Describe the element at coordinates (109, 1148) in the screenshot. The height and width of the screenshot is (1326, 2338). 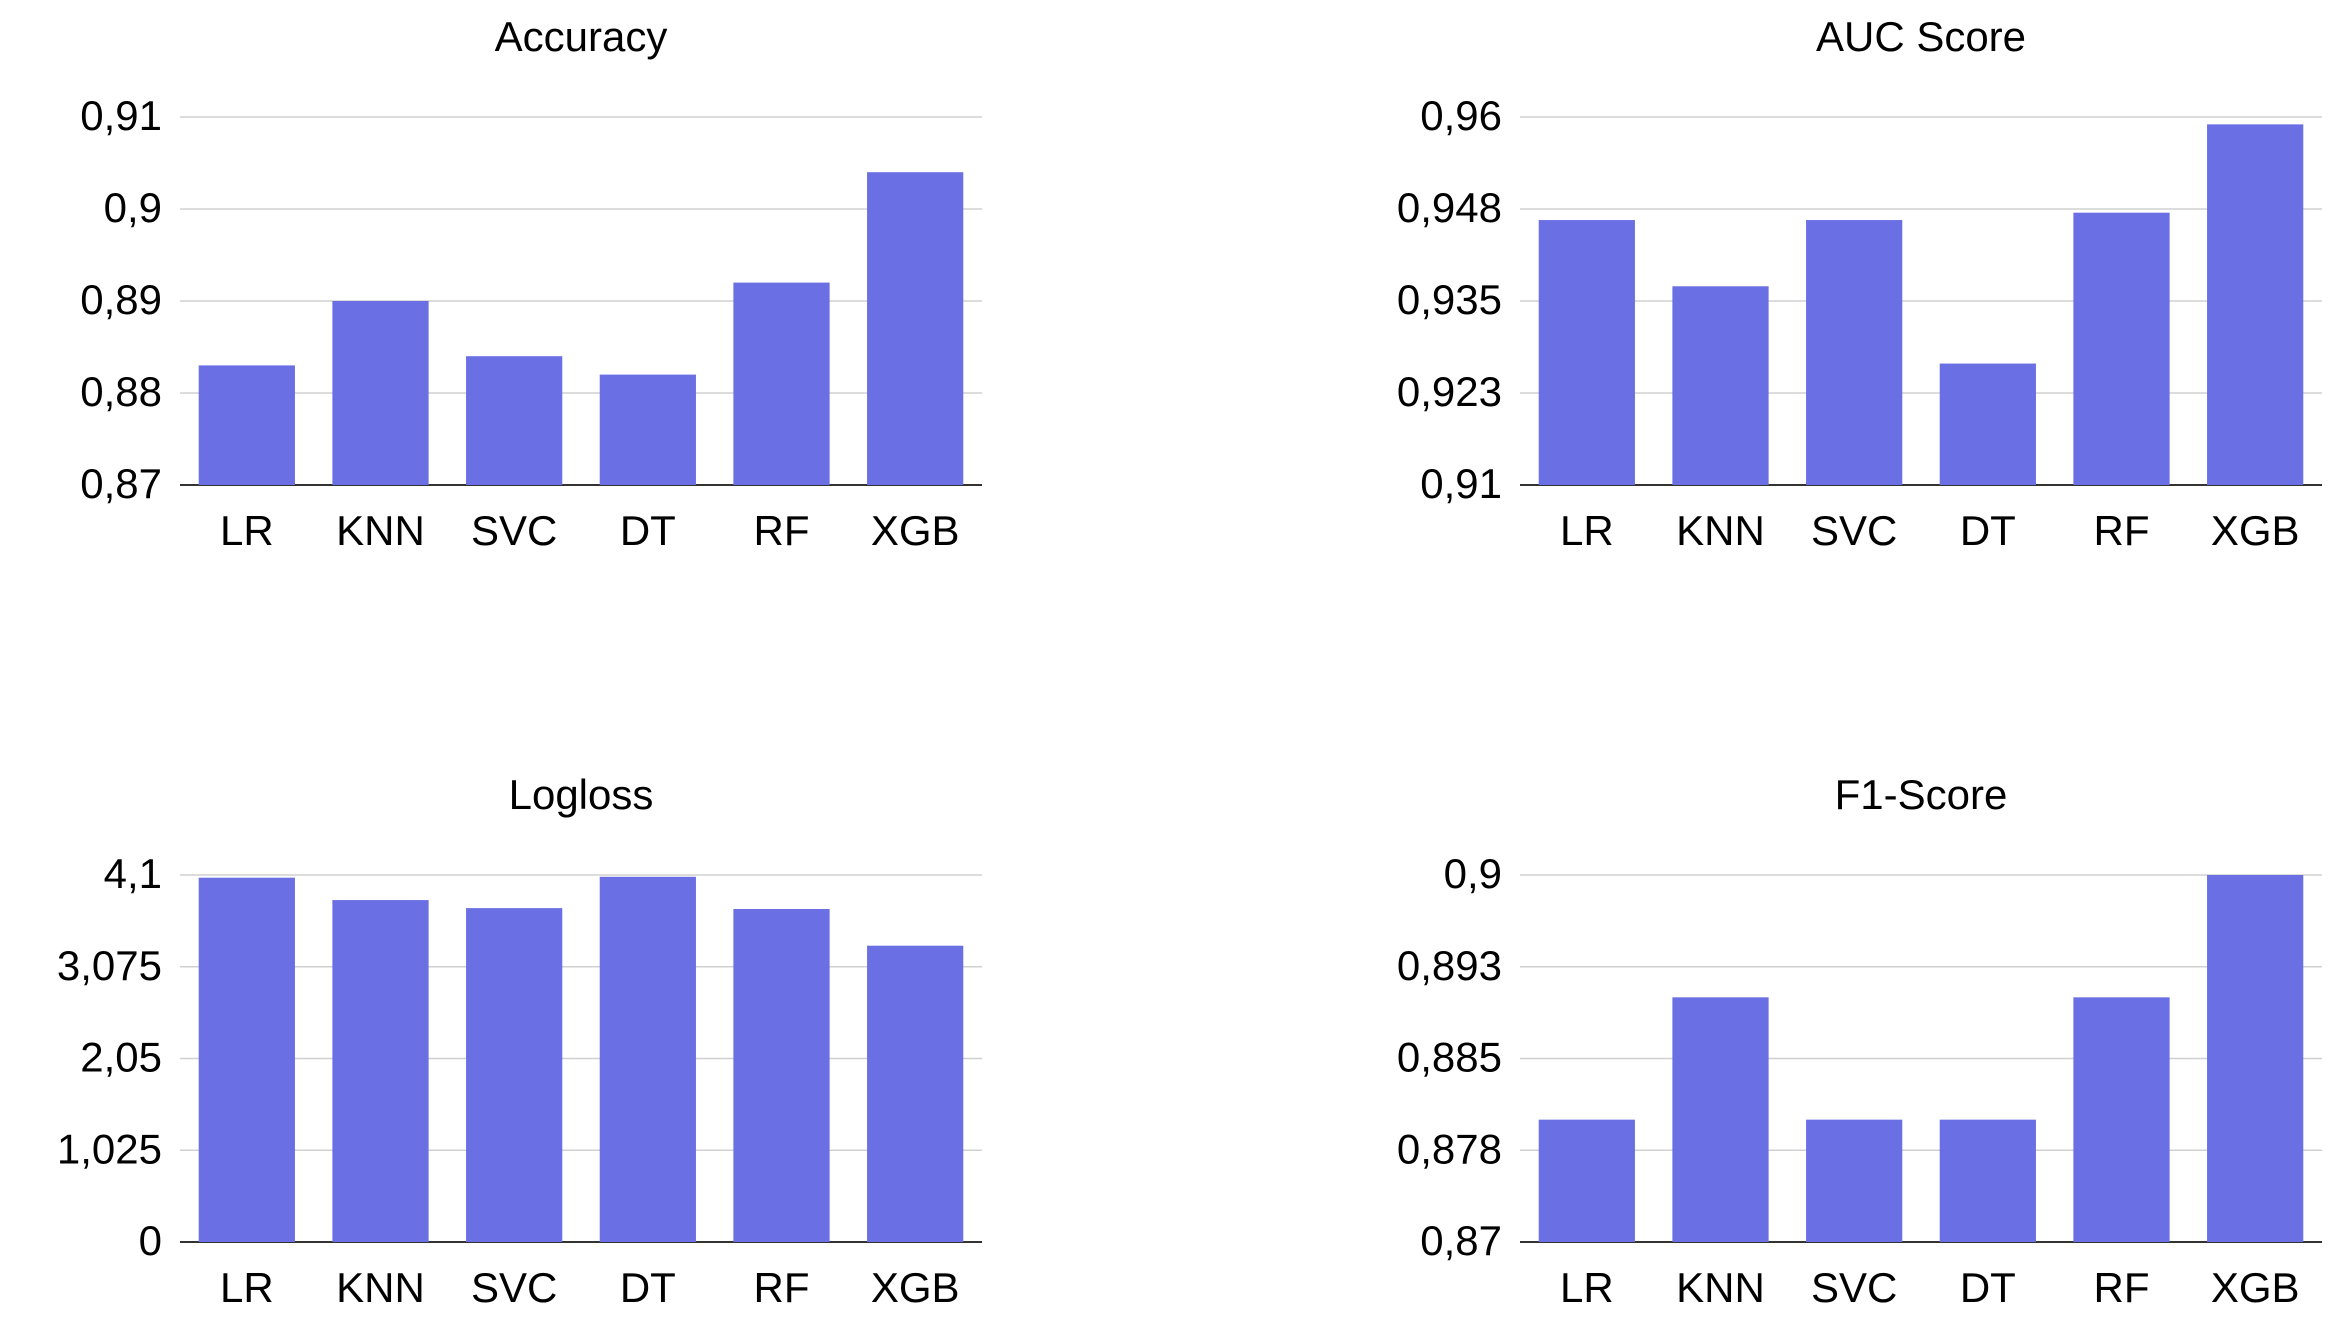
I see `y-tick-label: 1,025` at that location.